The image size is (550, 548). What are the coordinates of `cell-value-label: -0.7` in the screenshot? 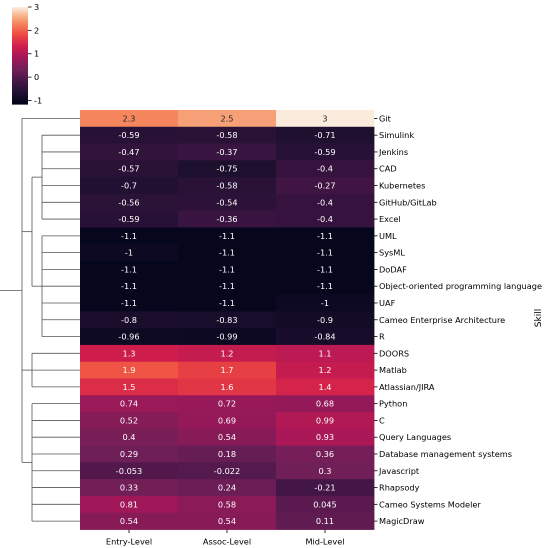 It's located at (129, 186).